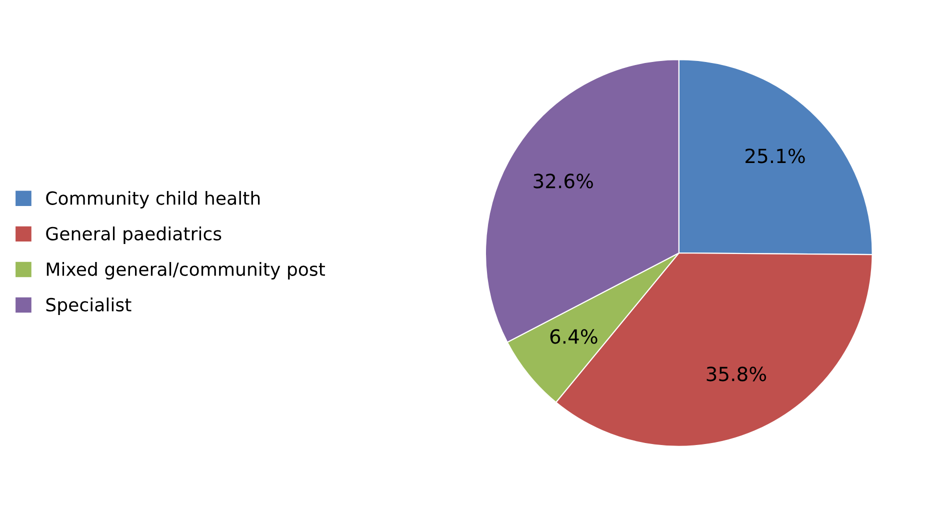 The width and height of the screenshot is (930, 506). What do you see at coordinates (775, 156) in the screenshot?
I see `data-label: 25.1%` at bounding box center [775, 156].